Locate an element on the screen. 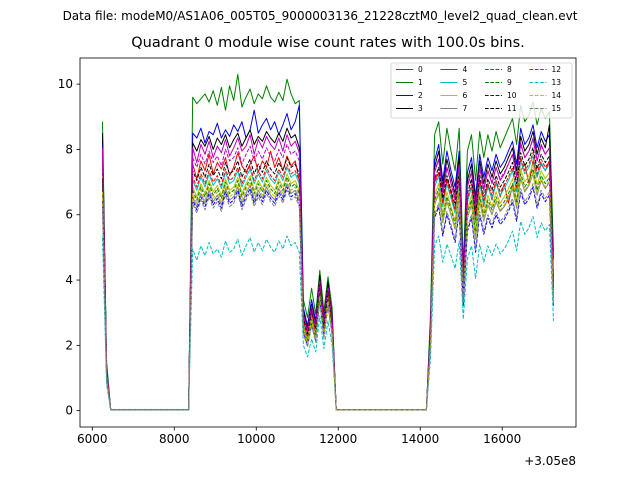 Image resolution: width=640 pixels, height=480 pixels. x-tick-label: 10000 is located at coordinates (256, 439).